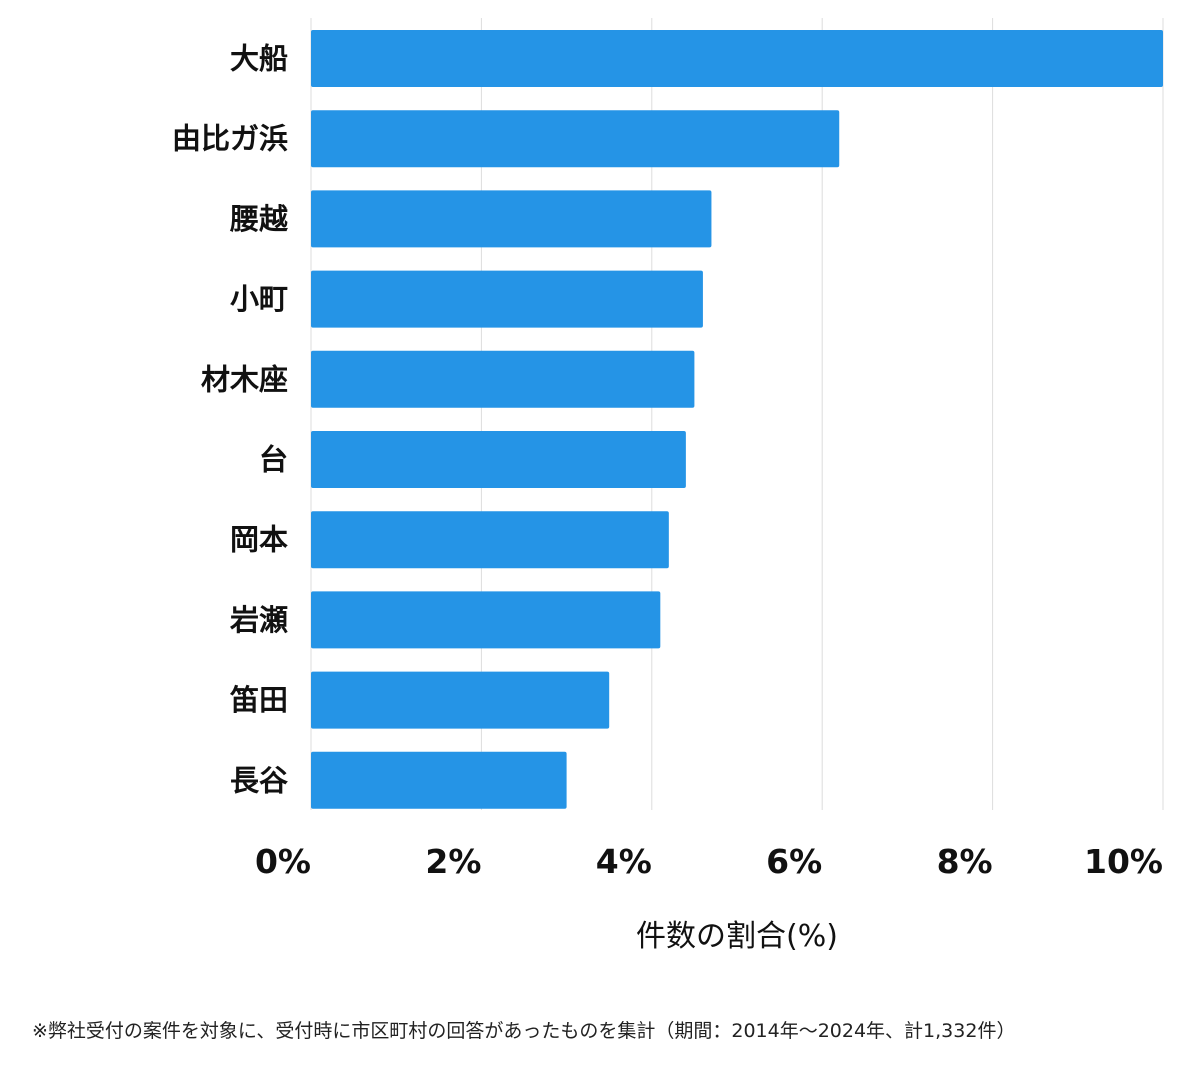 This screenshot has height=1069, width=1200. What do you see at coordinates (259, 299) in the screenshot?
I see `category-label-3: 小町` at bounding box center [259, 299].